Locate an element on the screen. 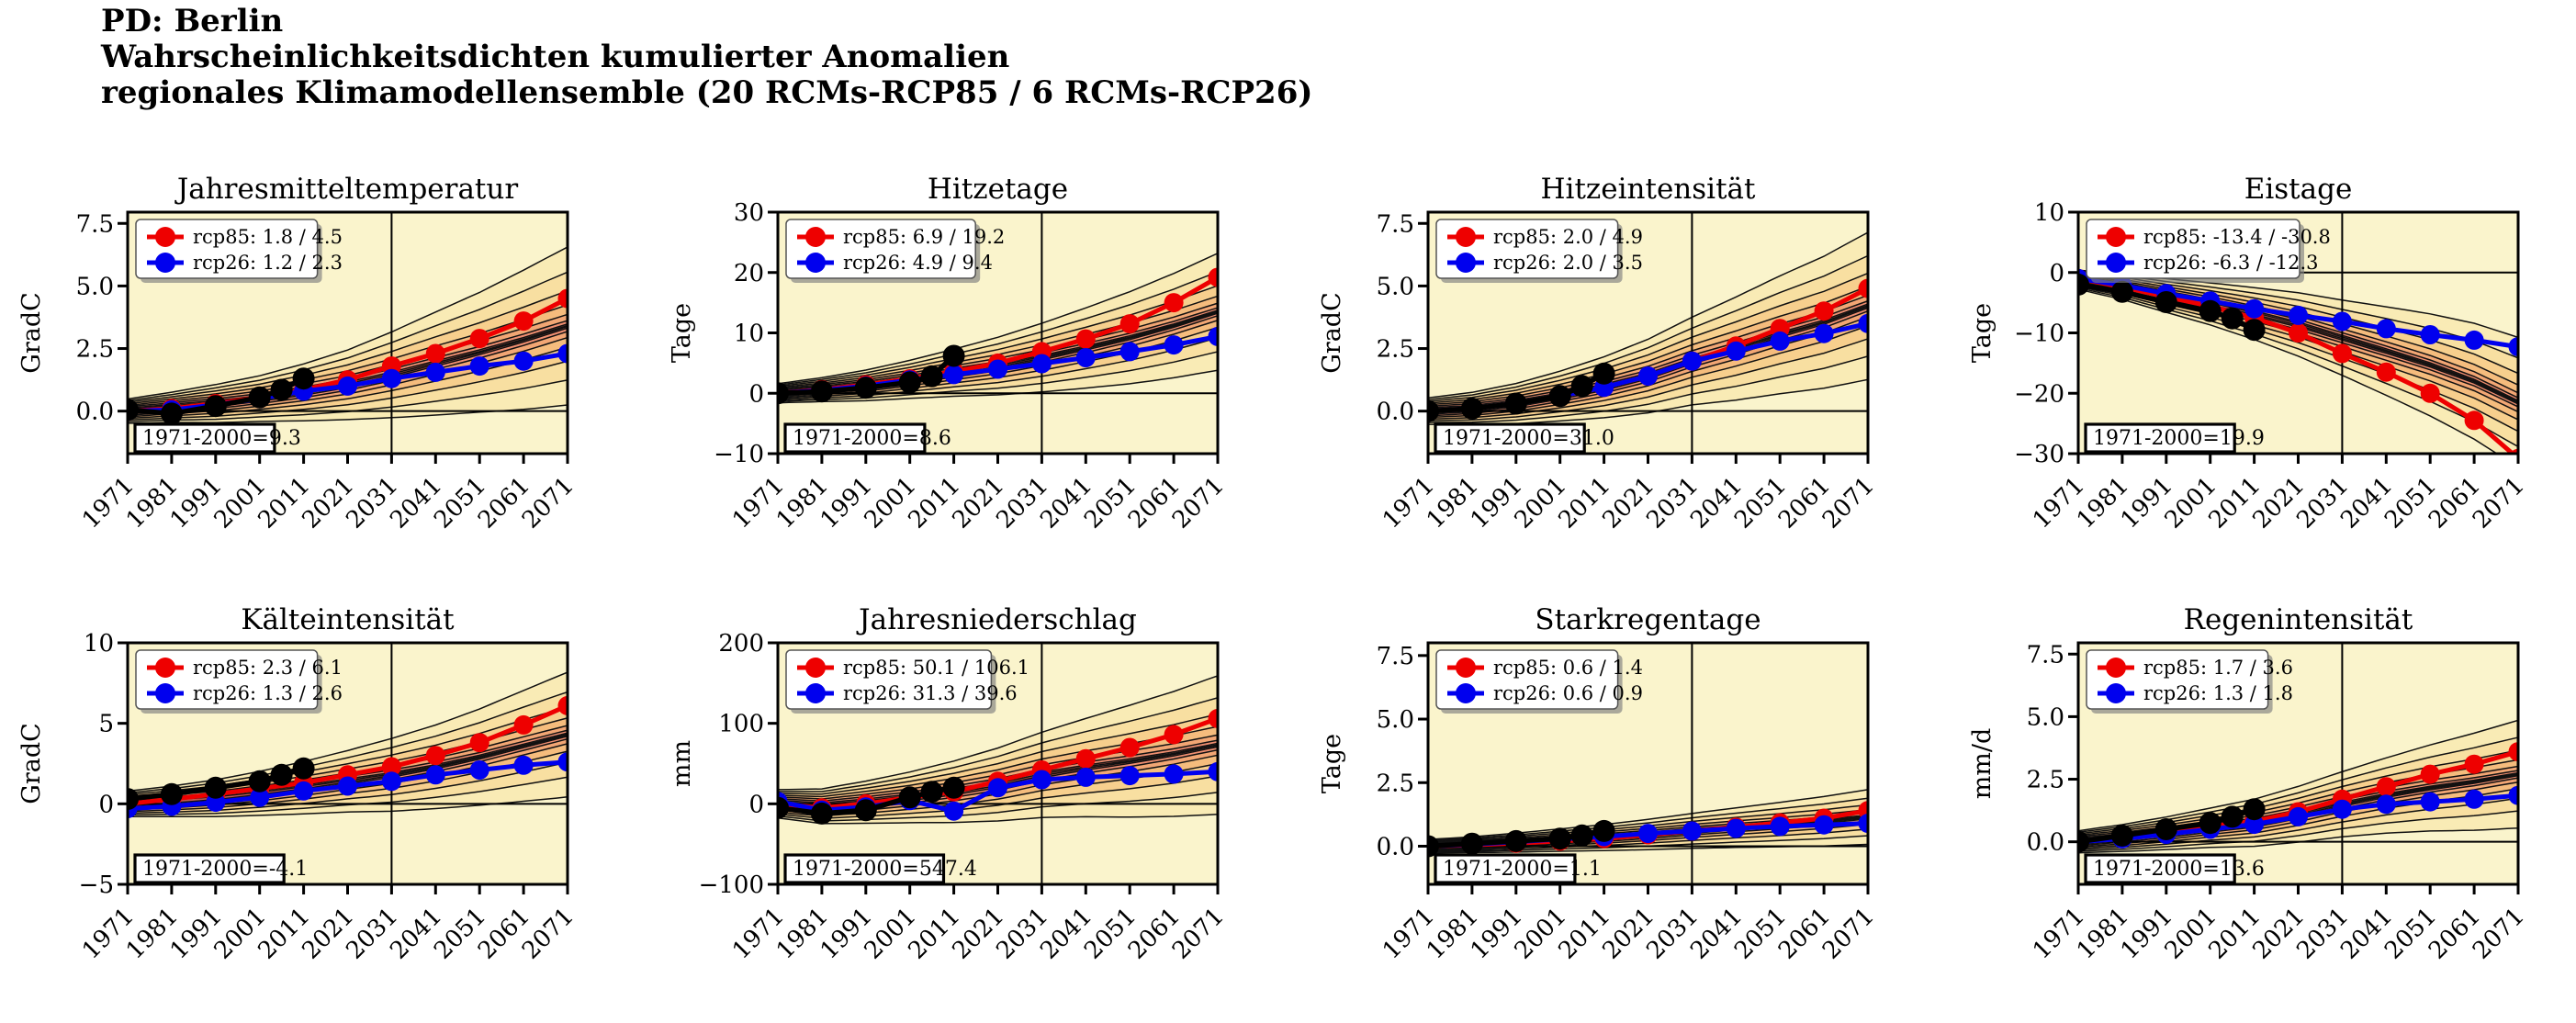 This screenshot has height=1023, width=2576. y-tick-label: −100 is located at coordinates (731, 885).